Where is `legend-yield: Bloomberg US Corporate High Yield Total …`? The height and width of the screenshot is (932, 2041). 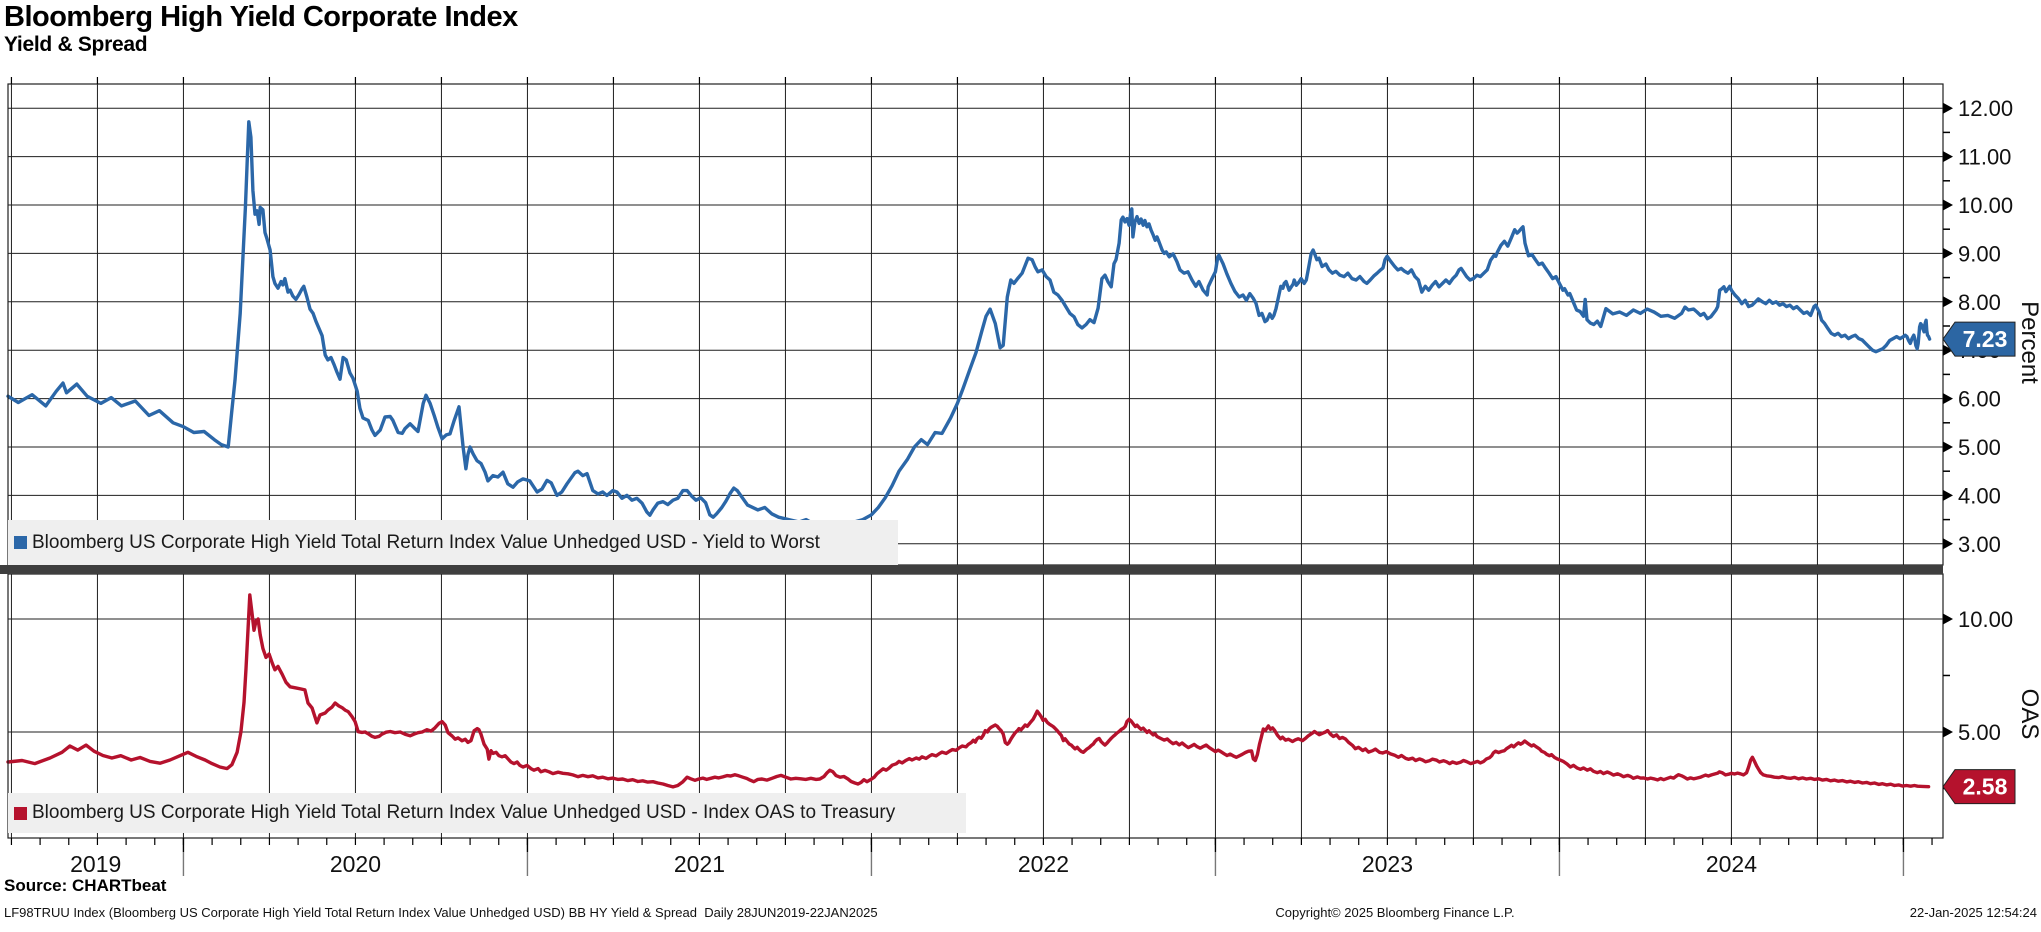
legend-yield: Bloomberg US Corporate High Yield Total … is located at coordinates (453, 542).